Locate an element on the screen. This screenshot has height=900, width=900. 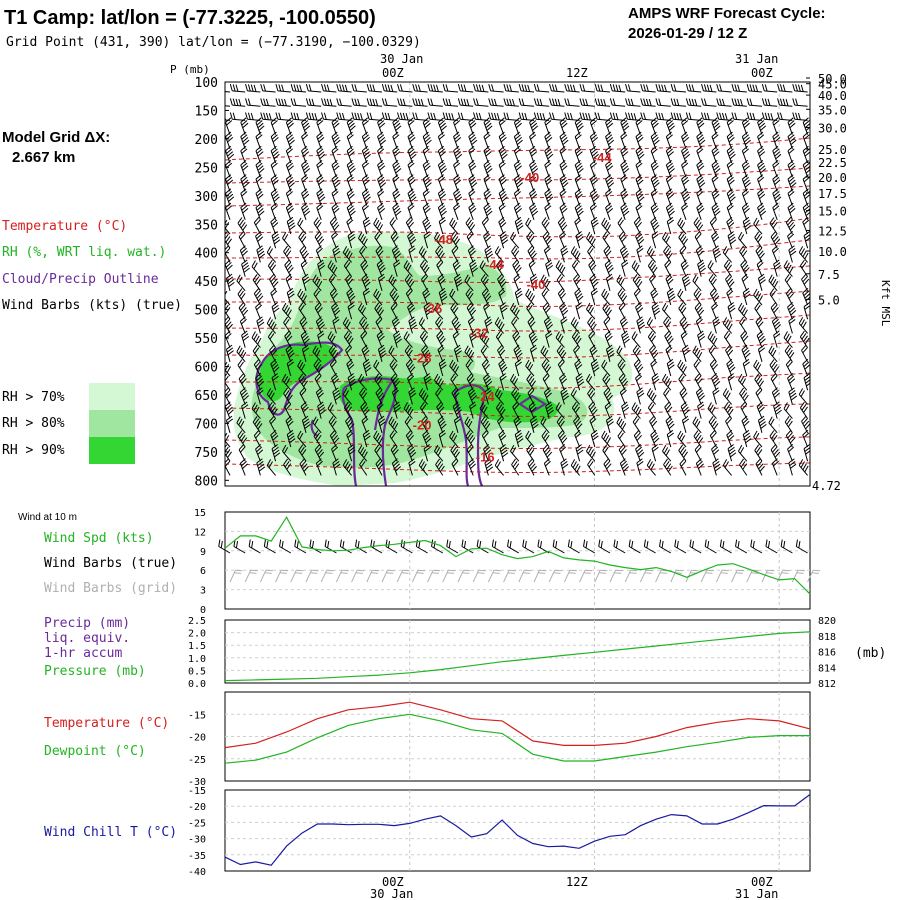
axis-tick-label: -25 is located at coordinates (197, 823).